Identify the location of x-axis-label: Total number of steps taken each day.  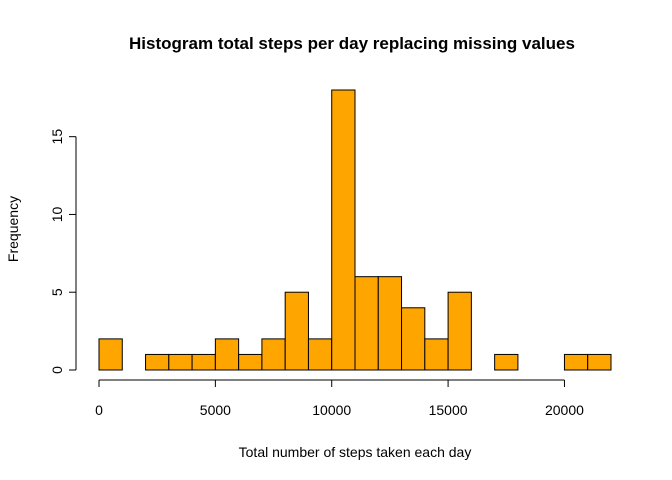
(355, 452).